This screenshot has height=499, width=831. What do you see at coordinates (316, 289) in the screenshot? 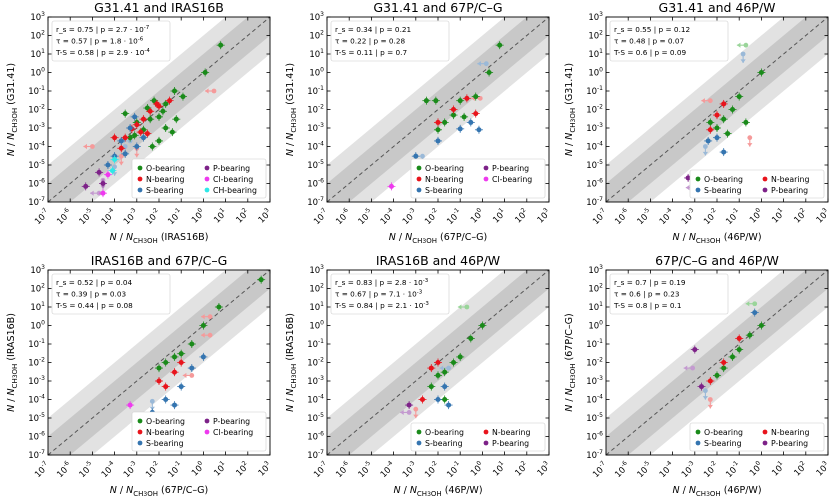
I see `y-tick-label: 10²` at bounding box center [316, 289].